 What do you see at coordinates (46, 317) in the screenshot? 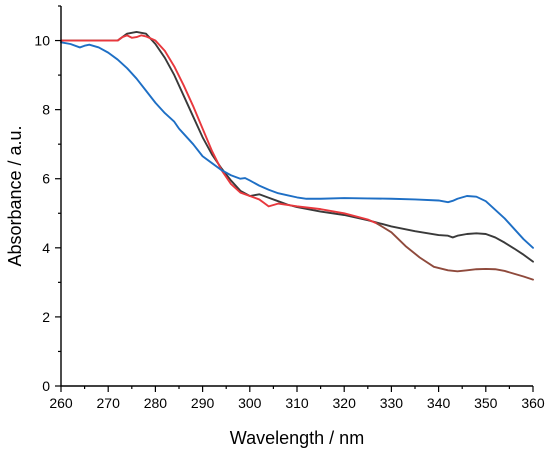
I see `y-tick-label: 2` at bounding box center [46, 317].